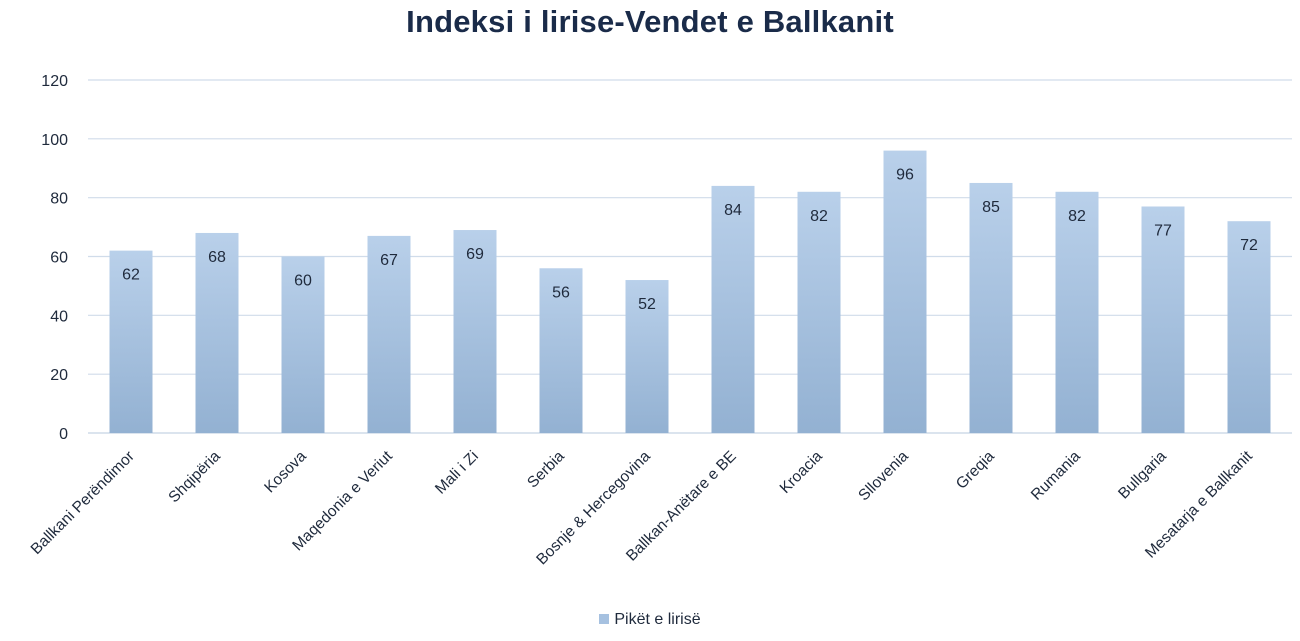 Image resolution: width=1300 pixels, height=641 pixels. What do you see at coordinates (991, 207) in the screenshot?
I see `data-label: 85` at bounding box center [991, 207].